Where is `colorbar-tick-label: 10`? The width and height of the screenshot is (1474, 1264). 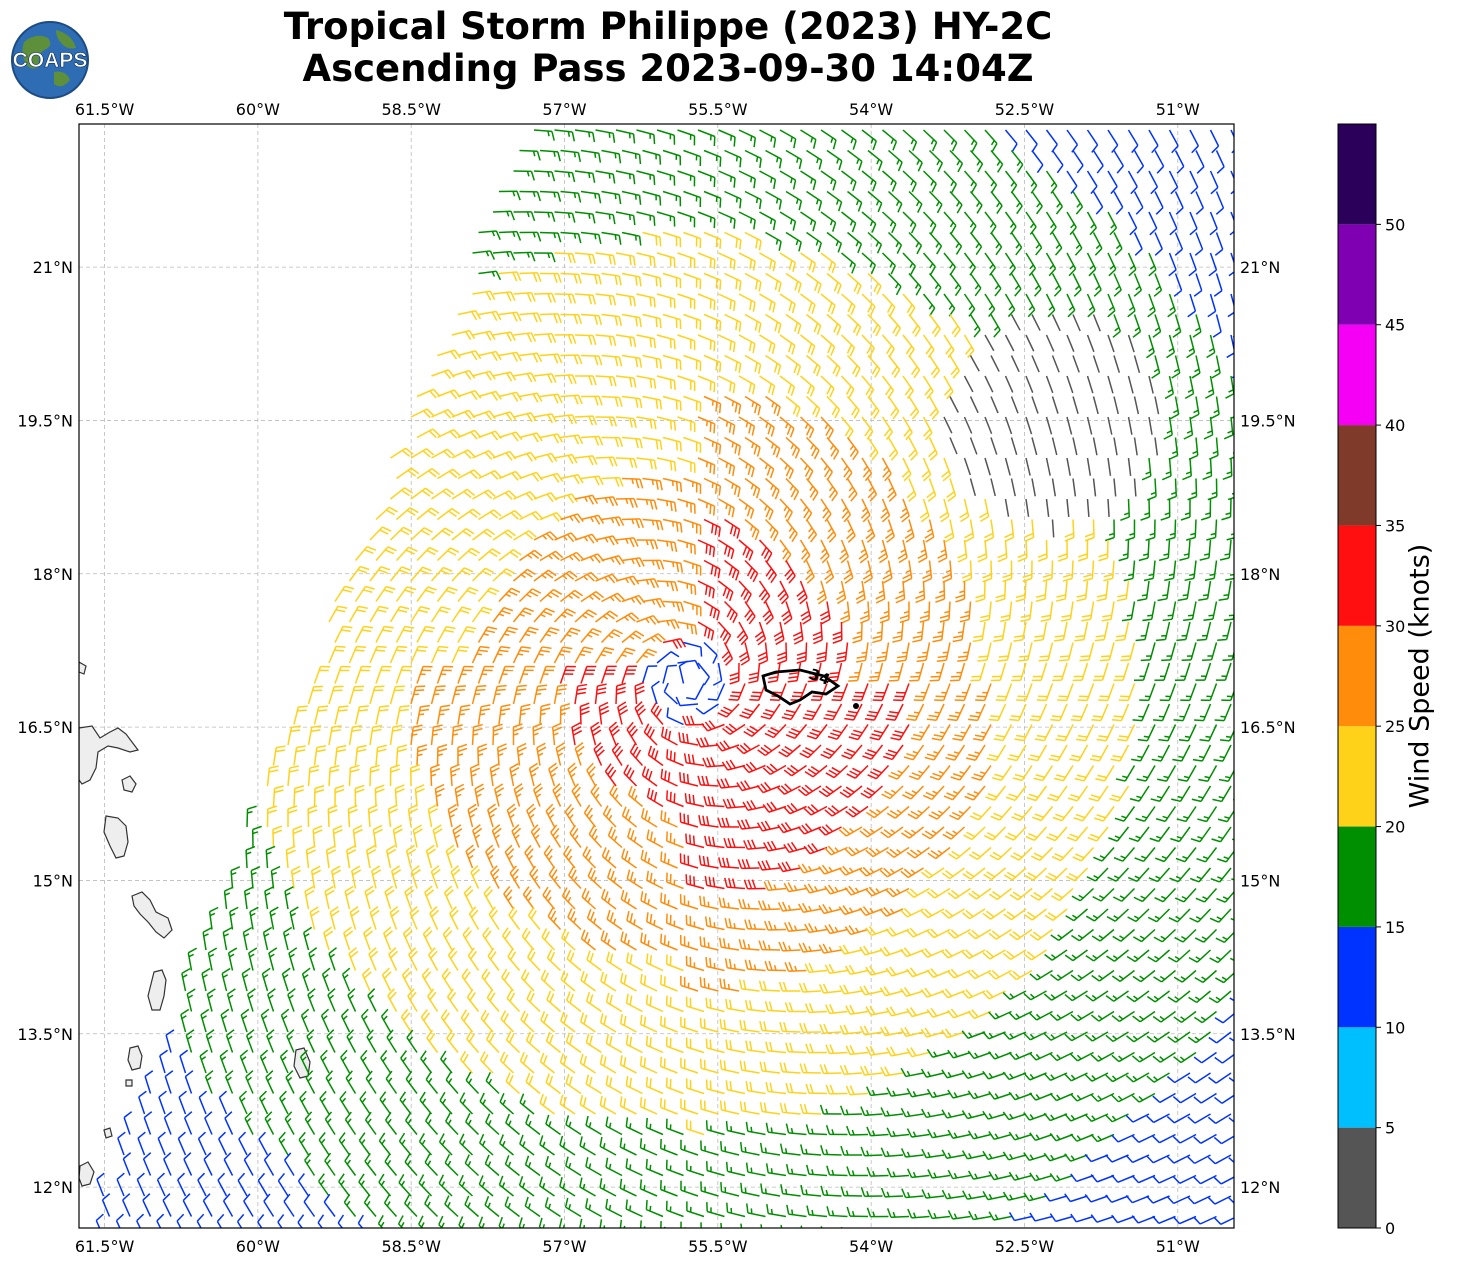 colorbar-tick-label: 10 is located at coordinates (1395, 1027).